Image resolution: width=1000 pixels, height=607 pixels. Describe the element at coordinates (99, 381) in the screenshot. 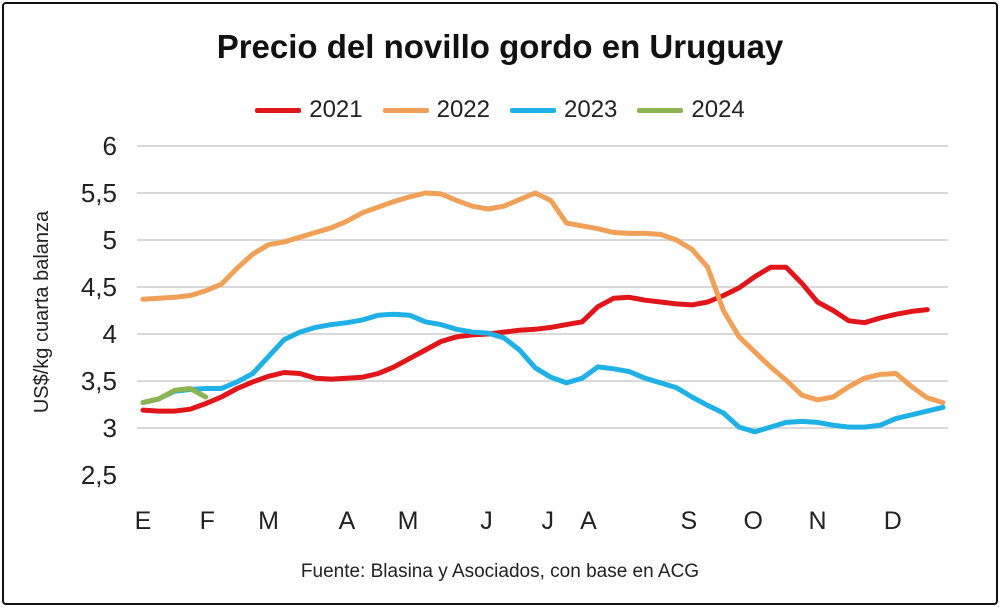

I see `y-tick-label: 3,5` at that location.